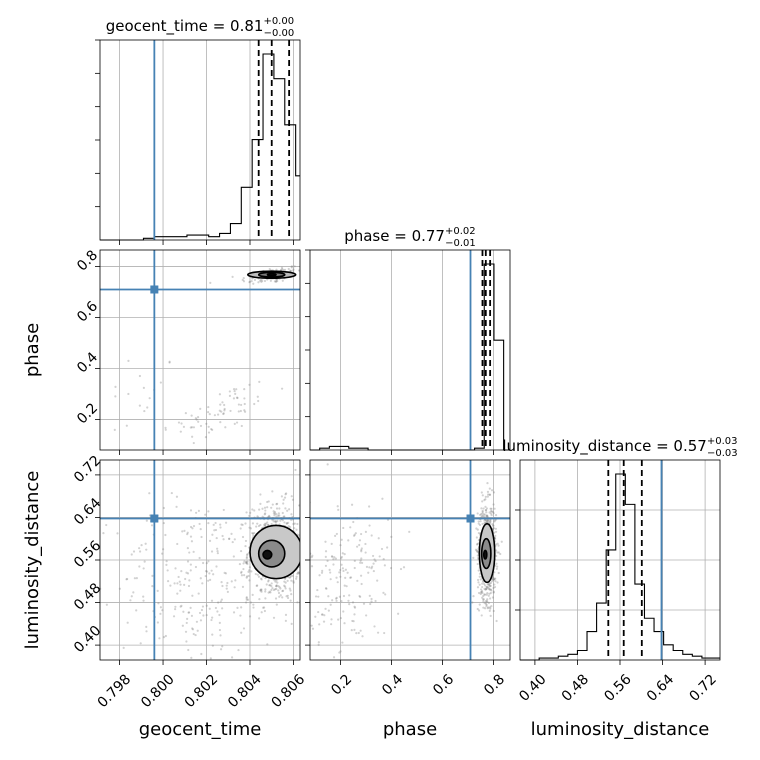  Describe the element at coordinates (200, 729) in the screenshot. I see `x-axis-label-geocent_time: geocent_time` at that location.